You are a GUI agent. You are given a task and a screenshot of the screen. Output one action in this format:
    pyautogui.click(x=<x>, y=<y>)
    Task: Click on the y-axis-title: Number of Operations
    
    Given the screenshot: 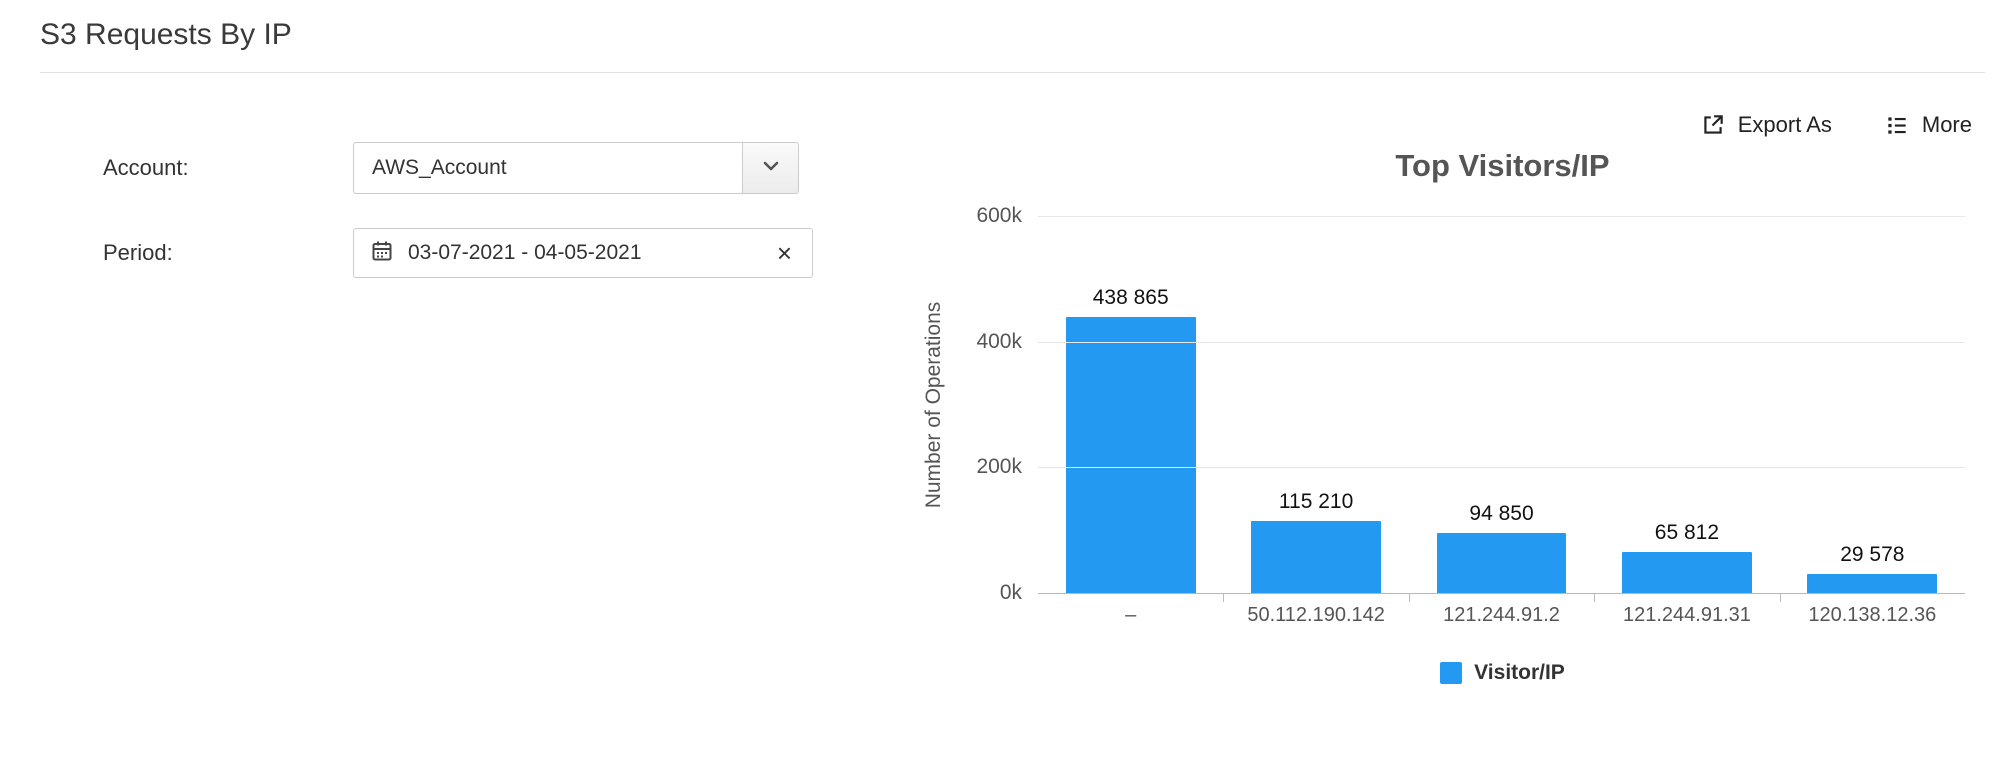 What is the action you would take?
    pyautogui.click(x=933, y=404)
    